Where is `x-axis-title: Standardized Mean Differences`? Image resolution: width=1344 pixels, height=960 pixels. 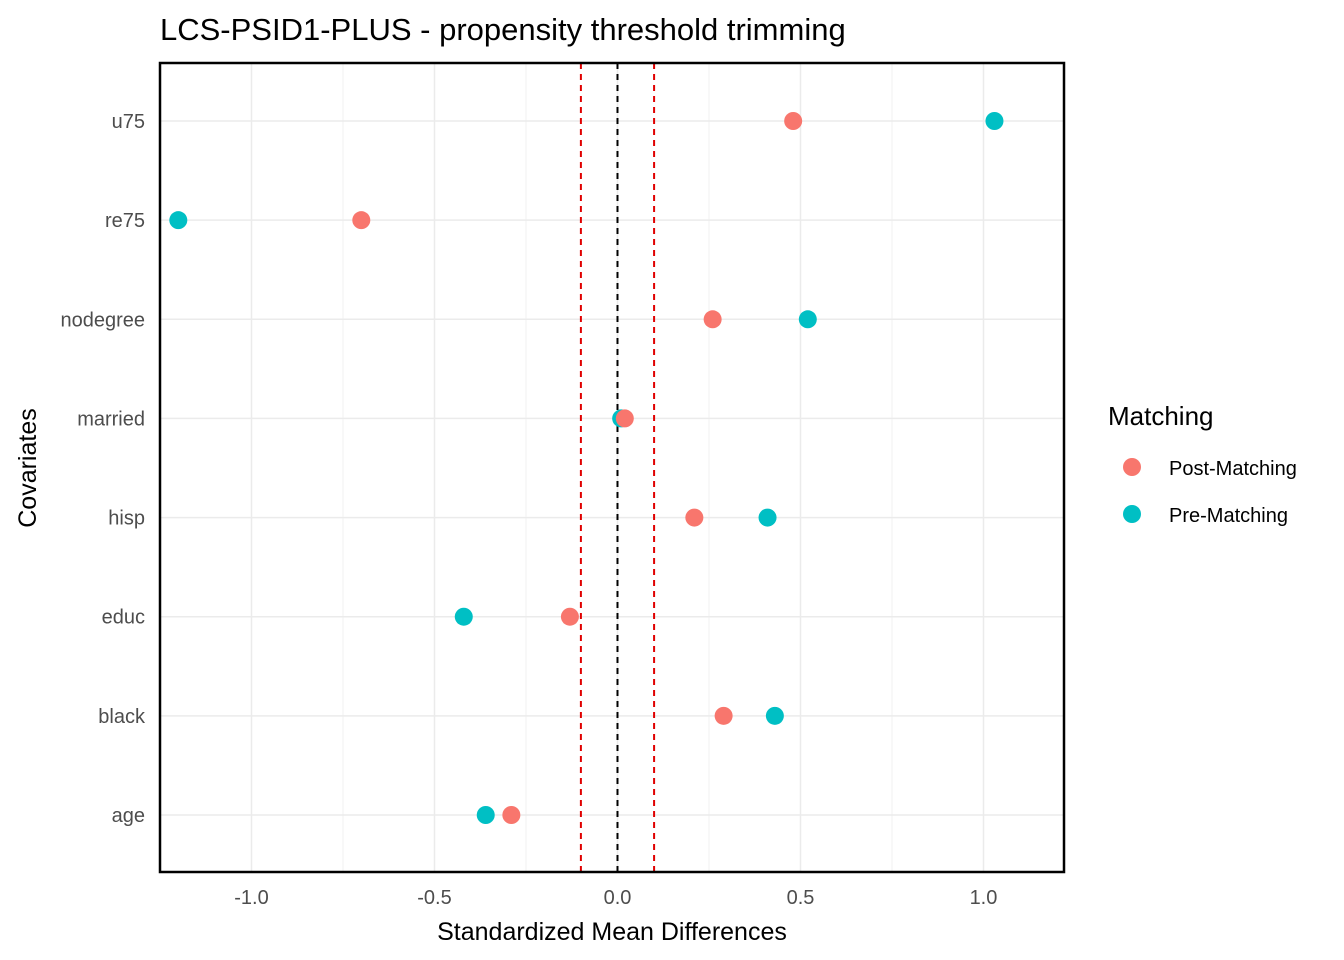
x-axis-title: Standardized Mean Differences is located at coordinates (612, 932).